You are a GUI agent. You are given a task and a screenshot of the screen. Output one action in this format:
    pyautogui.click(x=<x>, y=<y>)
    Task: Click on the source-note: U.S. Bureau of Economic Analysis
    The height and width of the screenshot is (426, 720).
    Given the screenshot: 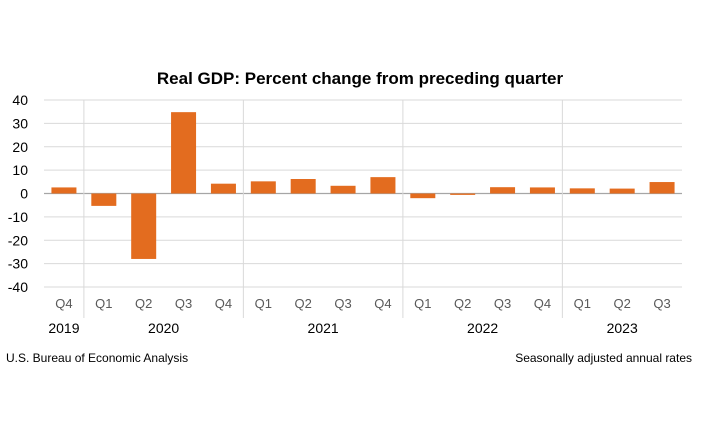 What is the action you would take?
    pyautogui.click(x=97, y=358)
    